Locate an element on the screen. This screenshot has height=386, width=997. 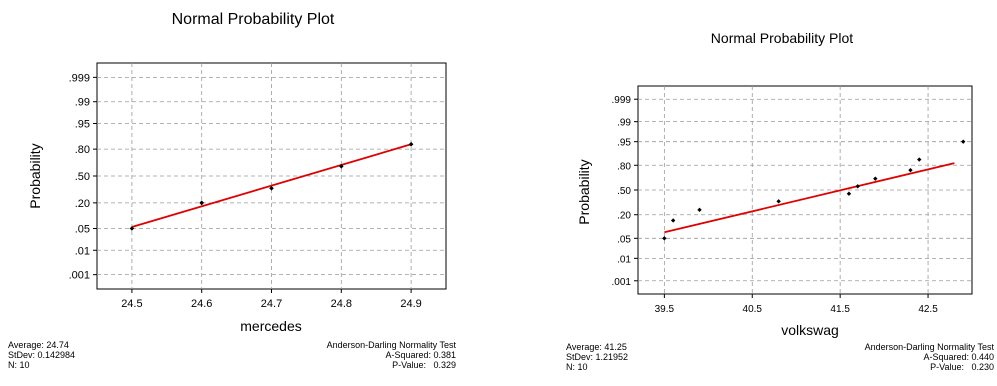
x-tick-label: 24.5 is located at coordinates (131, 304).